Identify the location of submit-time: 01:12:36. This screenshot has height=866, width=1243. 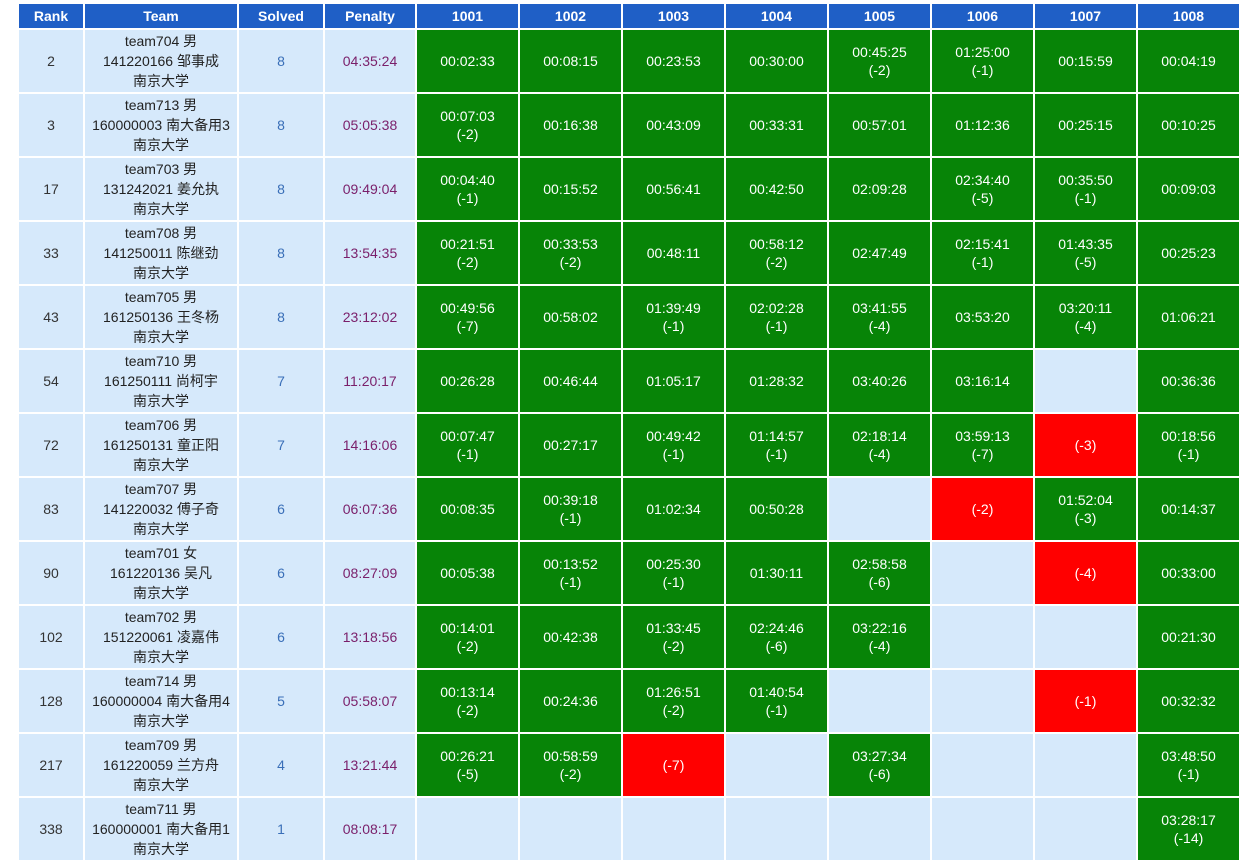
(982, 125).